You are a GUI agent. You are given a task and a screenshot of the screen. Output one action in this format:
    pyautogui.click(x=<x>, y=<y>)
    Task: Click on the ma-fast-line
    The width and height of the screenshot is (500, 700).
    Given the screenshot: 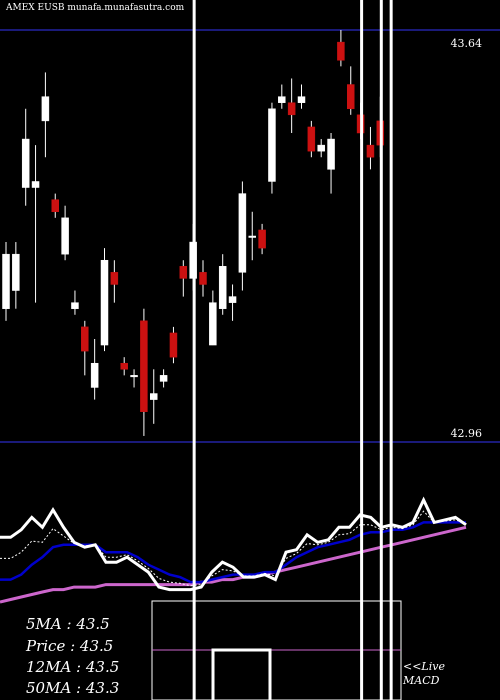 What is the action you would take?
    pyautogui.click(x=233, y=544)
    